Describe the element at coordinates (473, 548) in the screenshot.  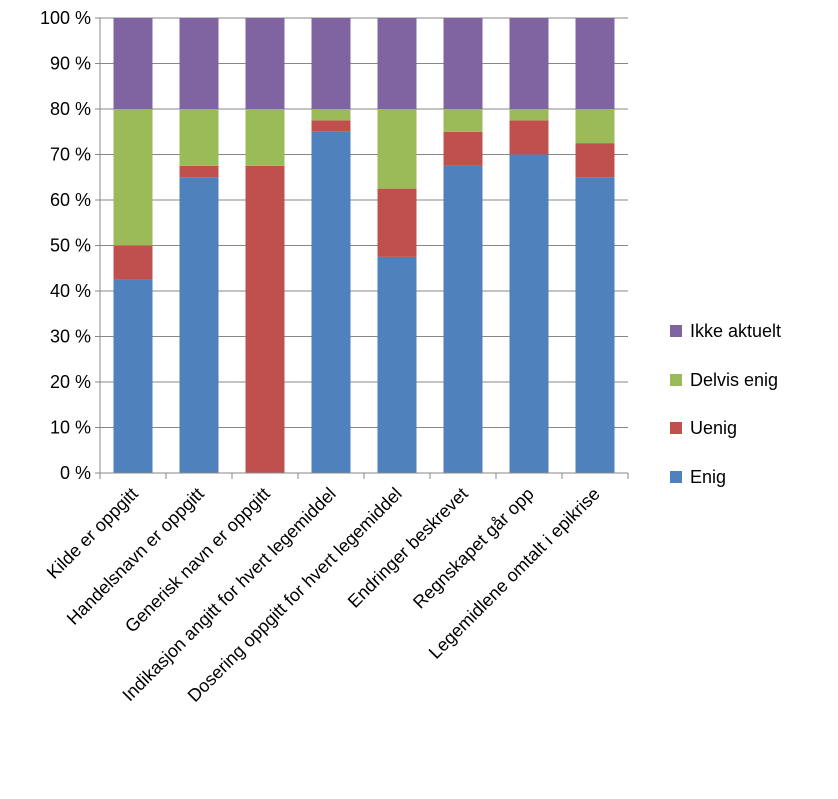
I see `x-tick-label: Regnskapet går opp` at that location.